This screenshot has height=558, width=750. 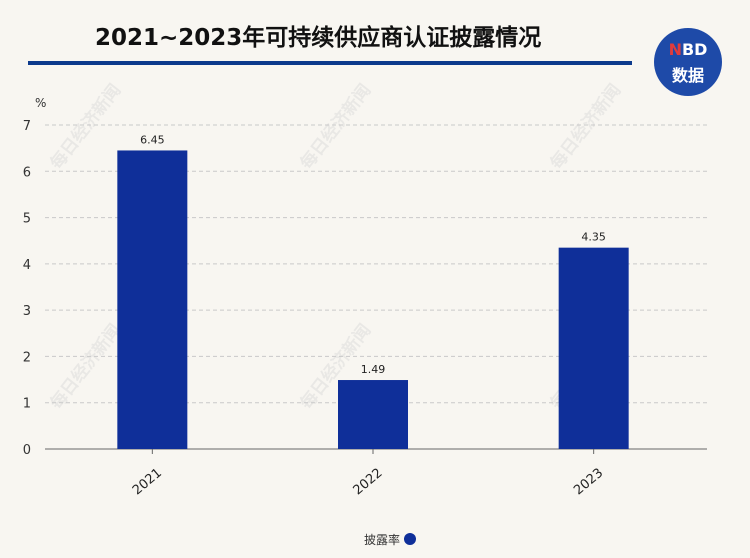 What do you see at coordinates (593, 237) in the screenshot?
I see `data-label: 4.35` at bounding box center [593, 237].